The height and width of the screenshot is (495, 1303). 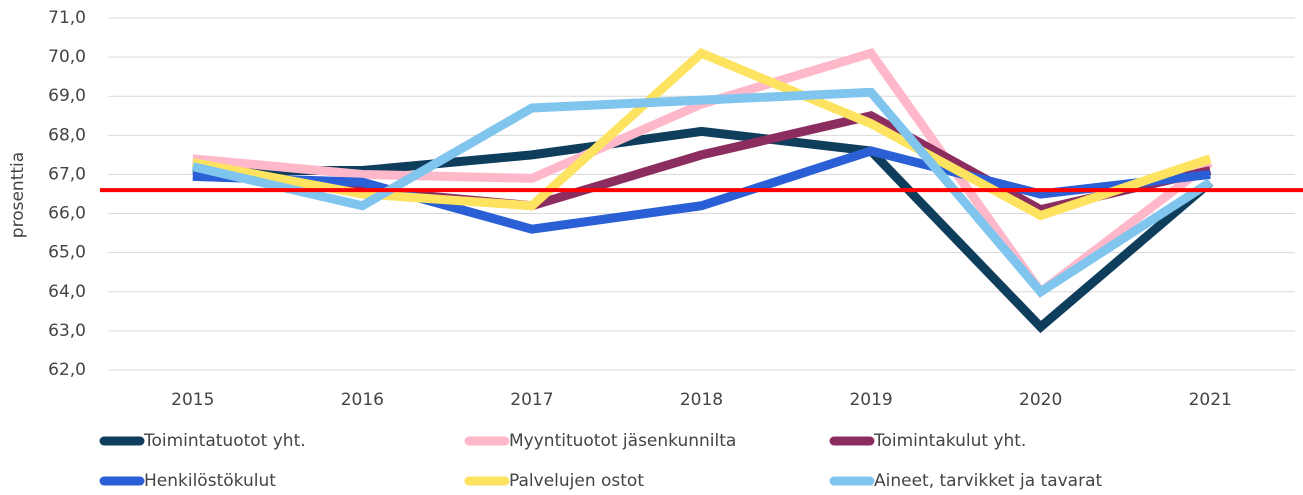 What do you see at coordinates (224, 441) in the screenshot?
I see `legend-label: Toimintatuotot yht.` at bounding box center [224, 441].